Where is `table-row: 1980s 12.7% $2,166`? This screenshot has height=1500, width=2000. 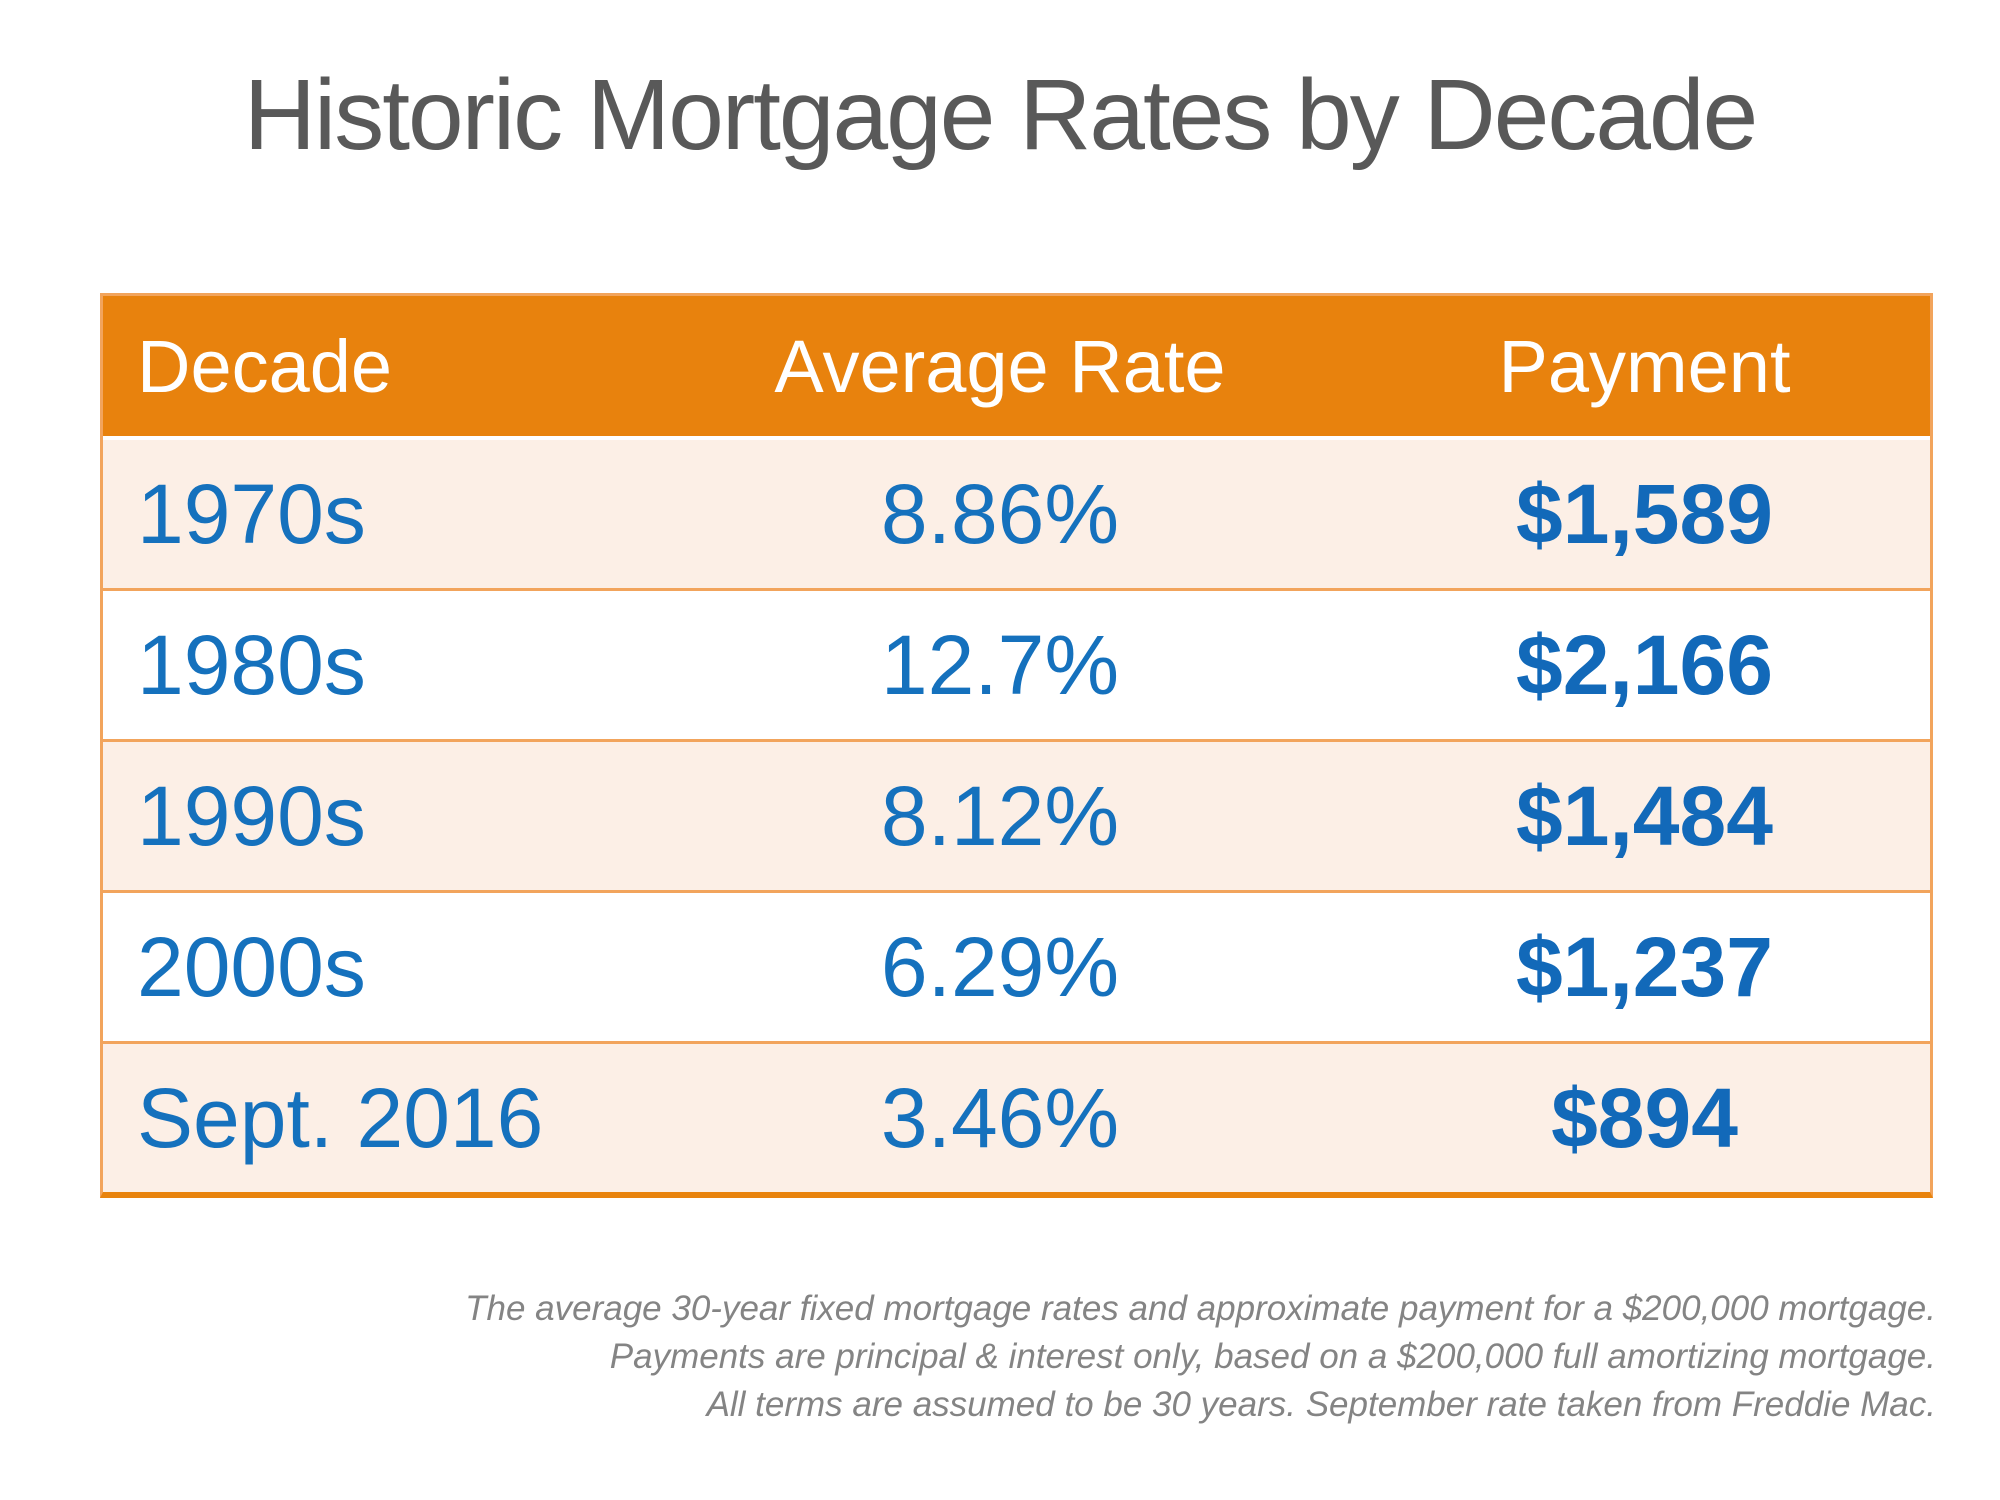 table-row: 1980s 12.7% $2,166 is located at coordinates (1016, 663).